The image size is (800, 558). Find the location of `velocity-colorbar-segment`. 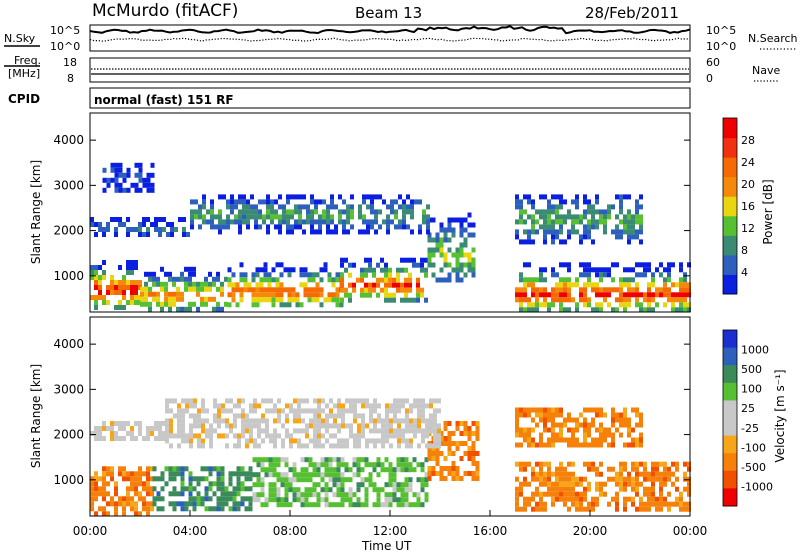

velocity-colorbar-segment is located at coordinates (730, 444).